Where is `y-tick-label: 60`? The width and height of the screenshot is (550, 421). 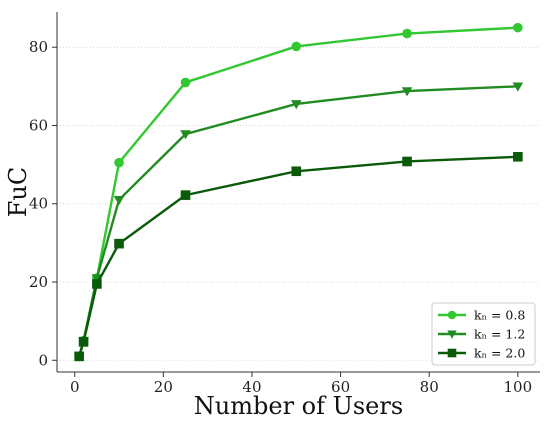 y-tick-label: 60 is located at coordinates (38, 125).